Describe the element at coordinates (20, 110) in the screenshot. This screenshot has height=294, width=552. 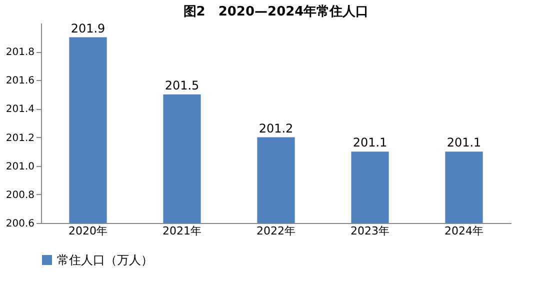
I see `y-tick-label: 201.4` at that location.